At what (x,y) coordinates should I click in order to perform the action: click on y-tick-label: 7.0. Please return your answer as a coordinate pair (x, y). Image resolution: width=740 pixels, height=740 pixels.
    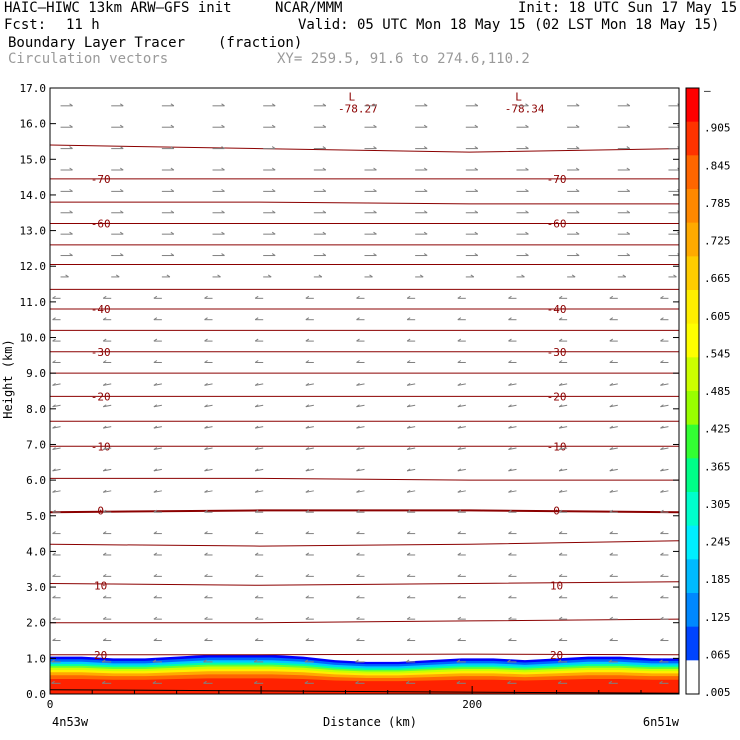
    Looking at the image, I should click on (36, 444).